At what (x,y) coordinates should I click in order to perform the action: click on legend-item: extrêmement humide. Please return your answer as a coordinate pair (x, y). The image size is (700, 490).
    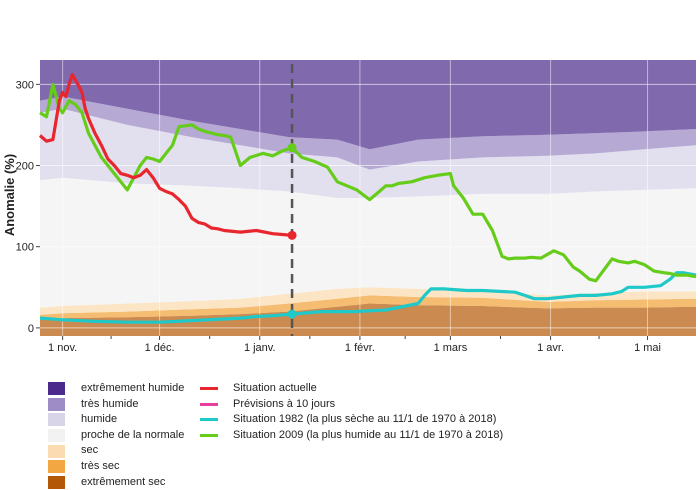
    Looking at the image, I should click on (116, 389).